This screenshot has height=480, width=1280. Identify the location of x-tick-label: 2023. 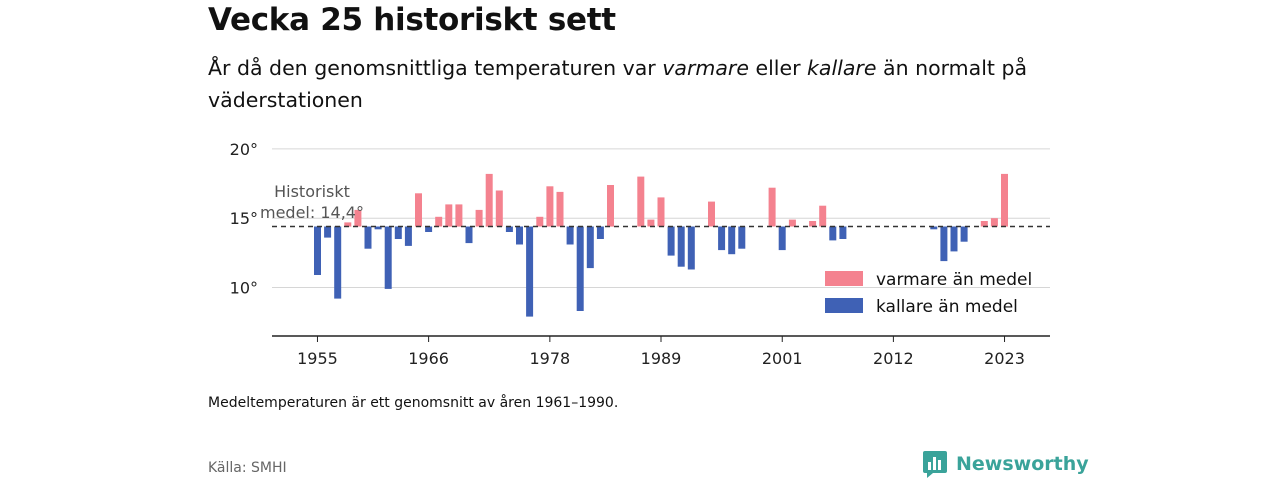
(1004, 358).